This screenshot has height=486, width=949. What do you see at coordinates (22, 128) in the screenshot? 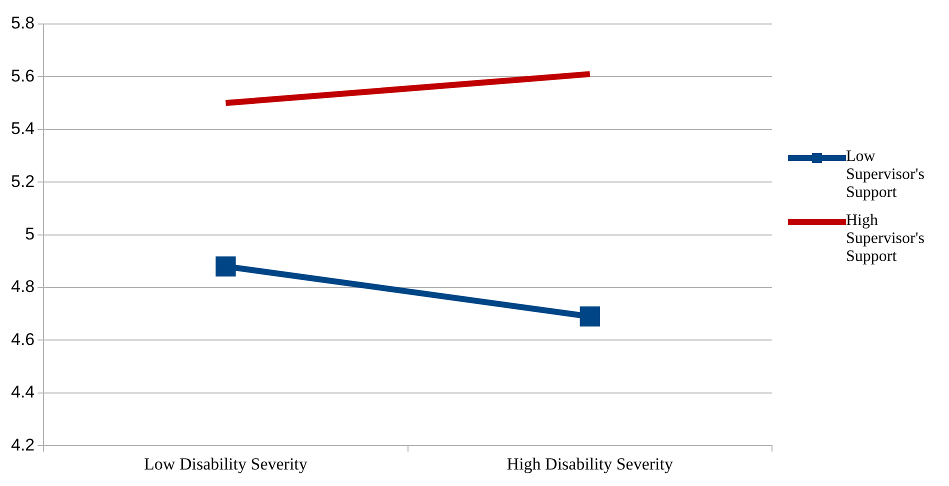
I see `y-tick-label: 5.4` at bounding box center [22, 128].